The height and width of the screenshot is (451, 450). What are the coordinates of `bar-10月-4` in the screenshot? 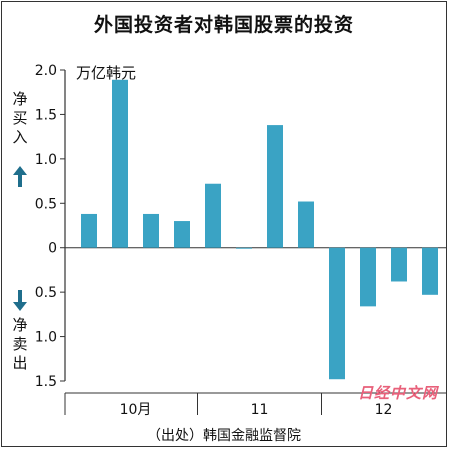 It's located at (182, 234).